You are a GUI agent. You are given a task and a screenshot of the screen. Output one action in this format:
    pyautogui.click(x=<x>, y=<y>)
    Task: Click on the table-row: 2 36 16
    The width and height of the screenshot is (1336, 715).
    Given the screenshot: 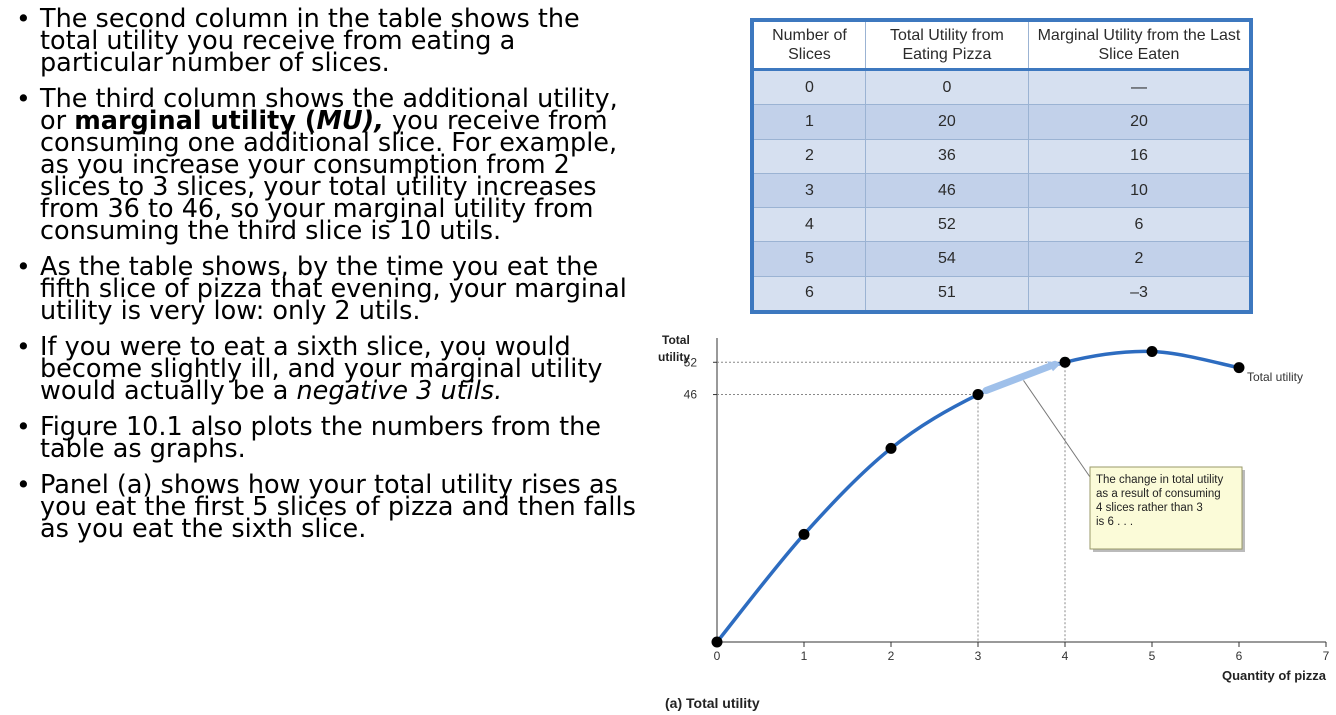 What is the action you would take?
    pyautogui.click(x=1001, y=156)
    